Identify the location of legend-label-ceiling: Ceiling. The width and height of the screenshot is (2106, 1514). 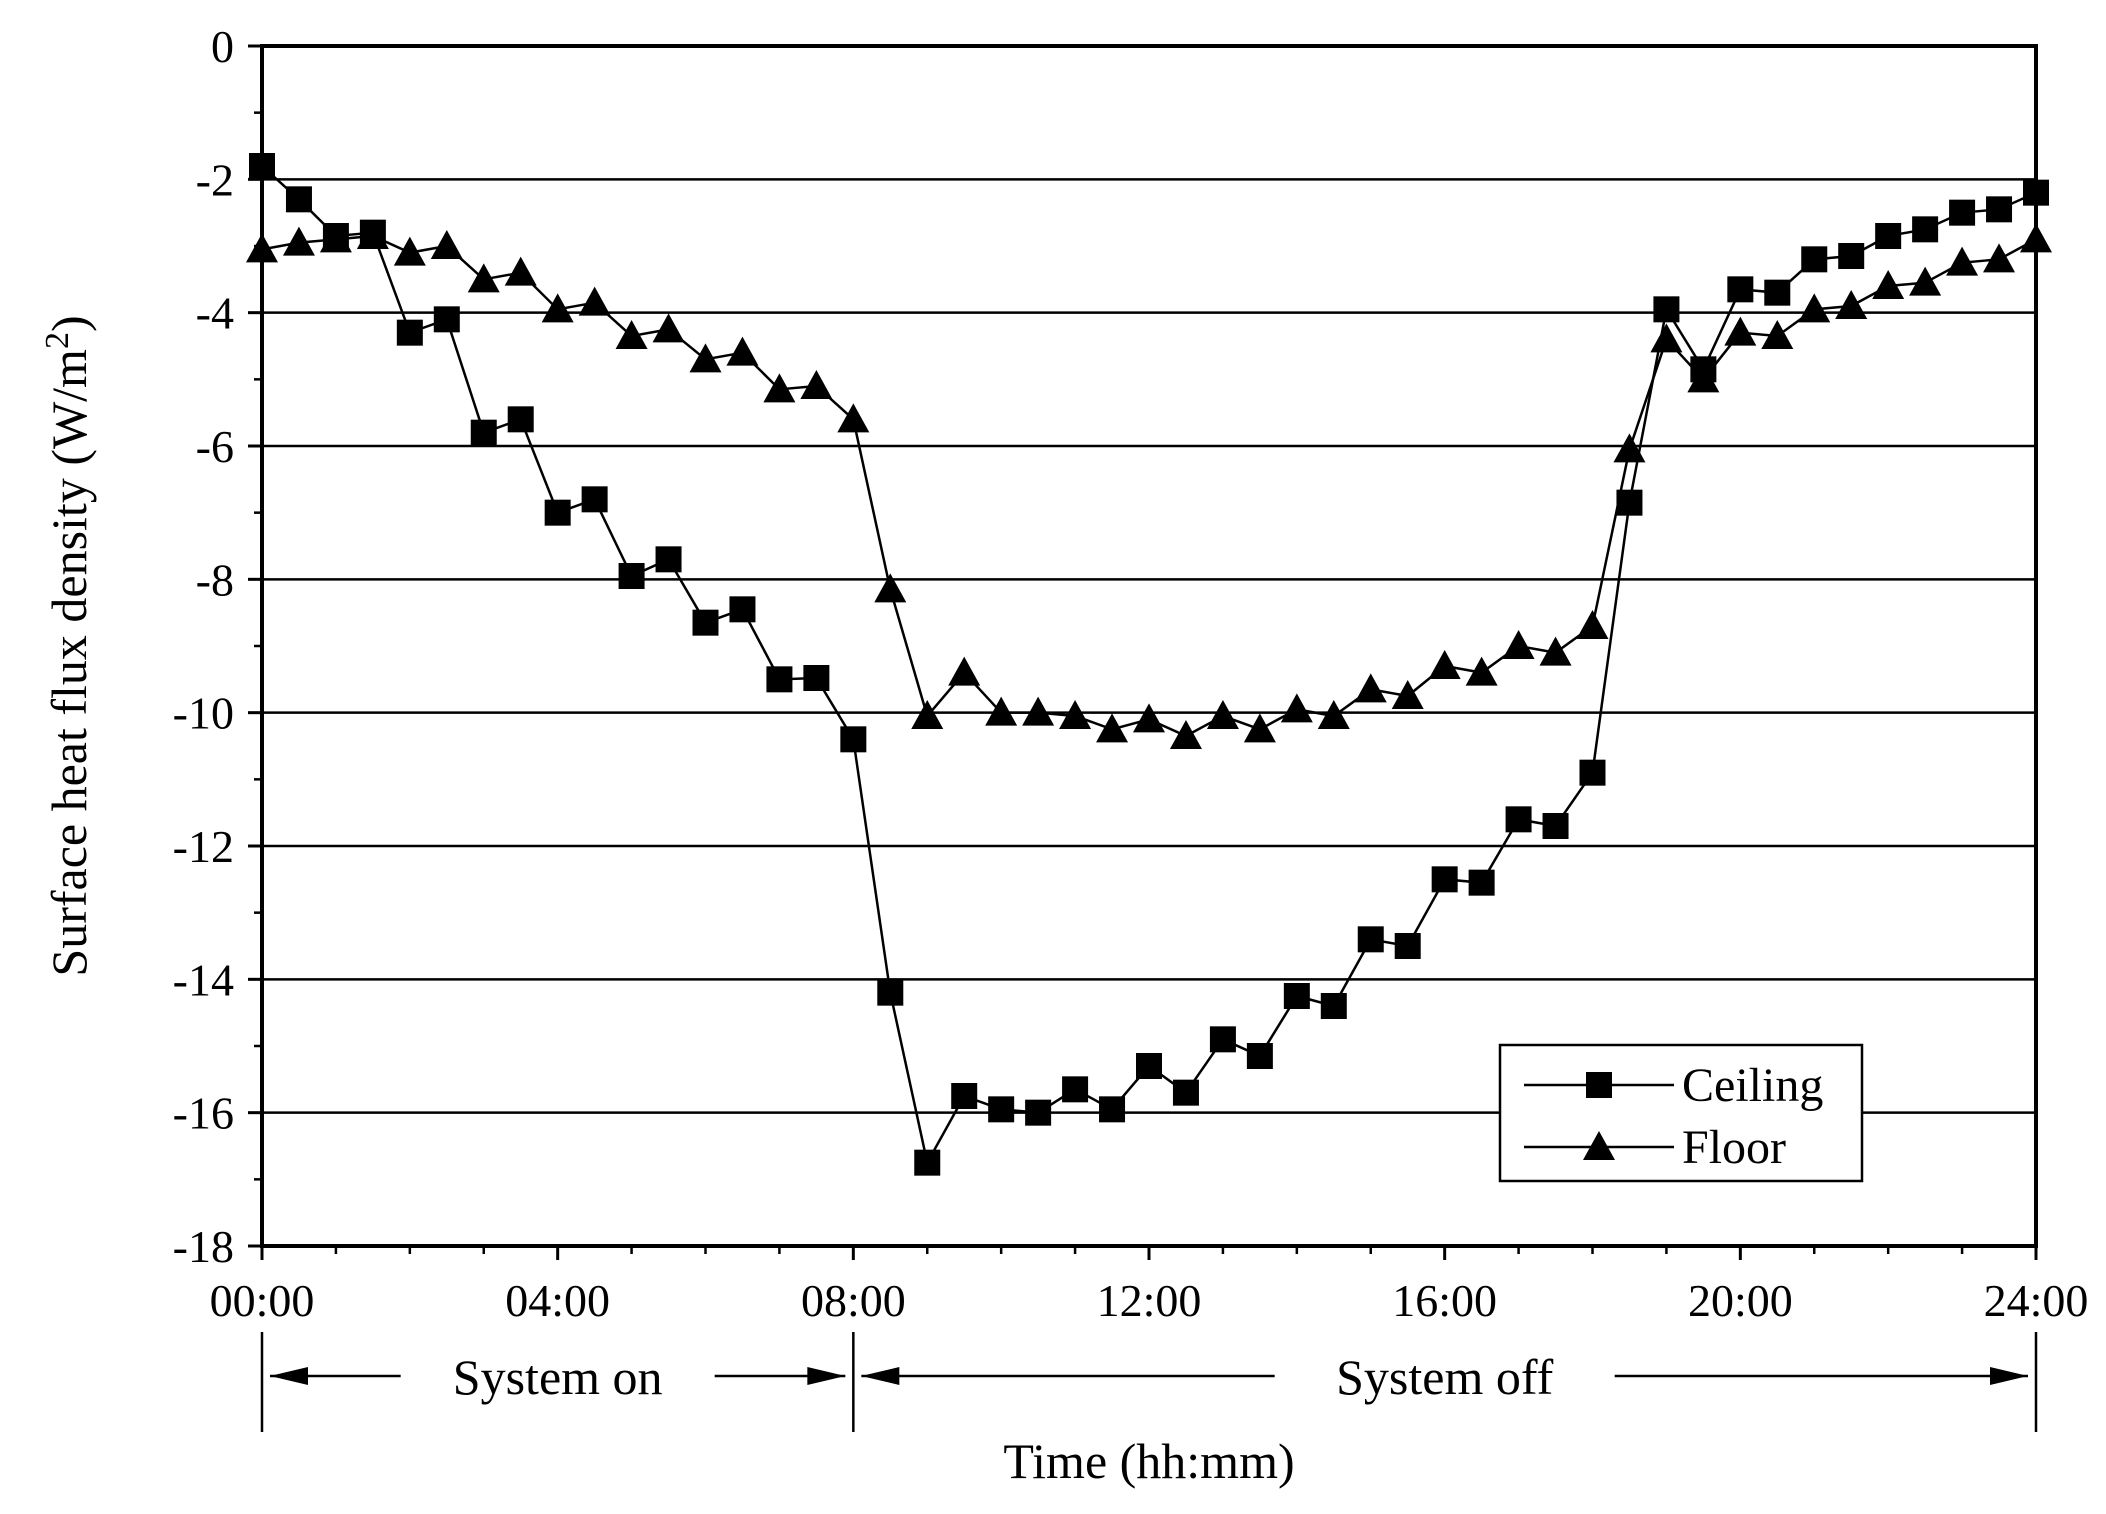
(1752, 1085).